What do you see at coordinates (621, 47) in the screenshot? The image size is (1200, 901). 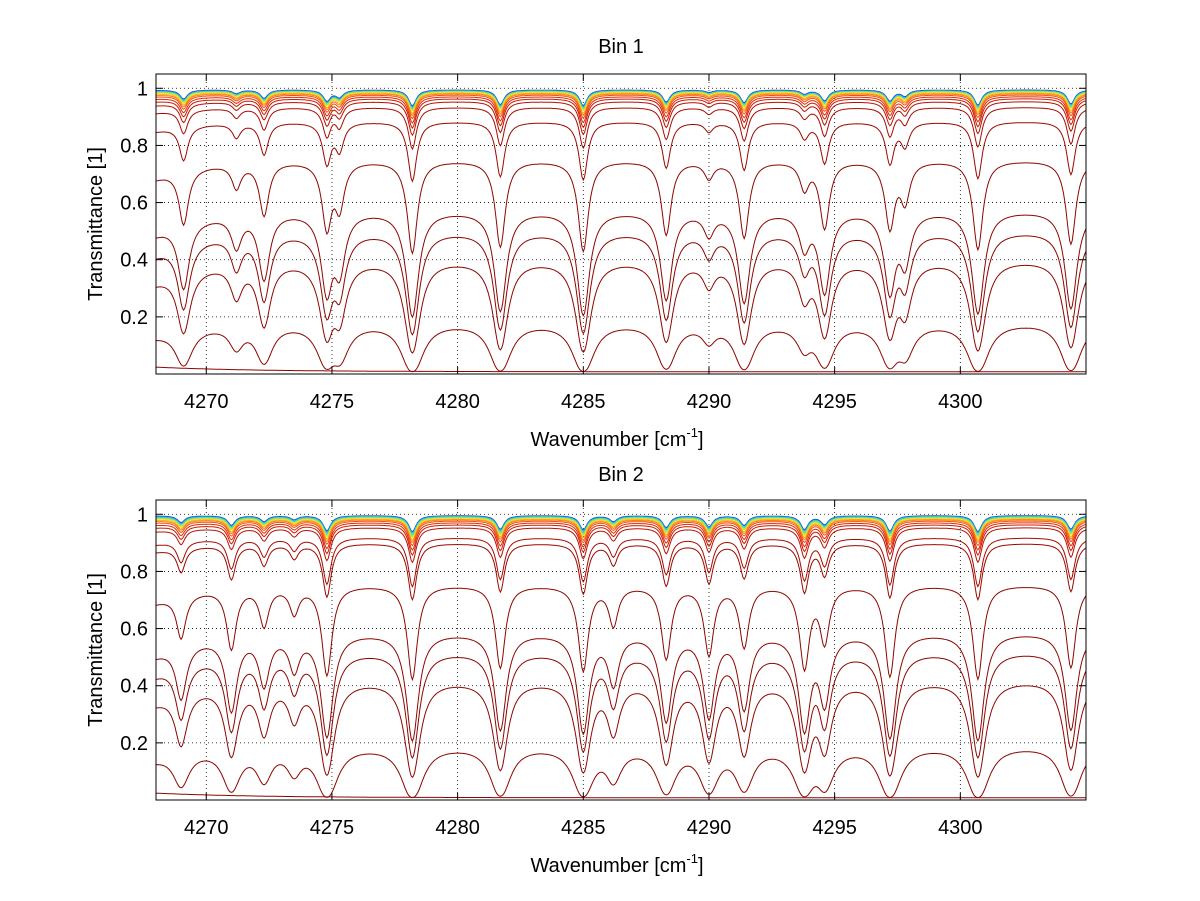 I see `chart-title: Bin 1` at bounding box center [621, 47].